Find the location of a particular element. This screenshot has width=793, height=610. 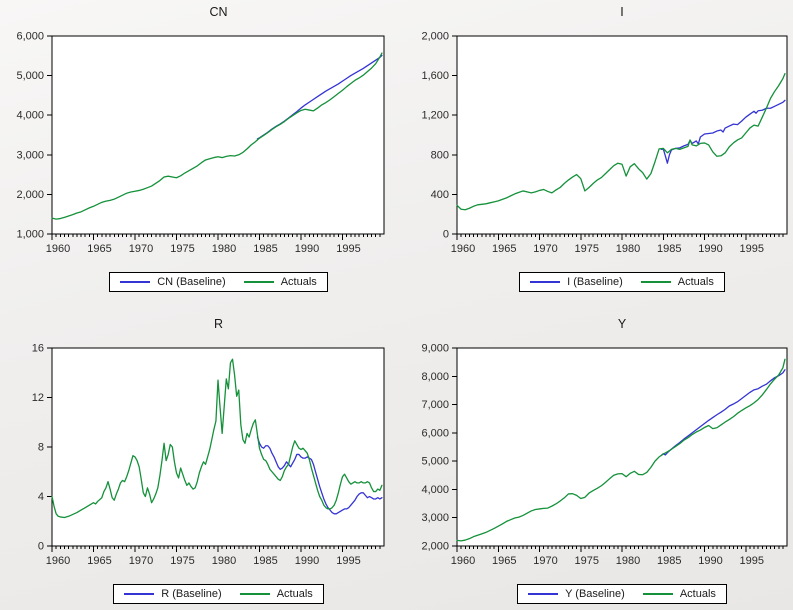

legend-y: Y (Baseline) Actuals is located at coordinates (622, 594).